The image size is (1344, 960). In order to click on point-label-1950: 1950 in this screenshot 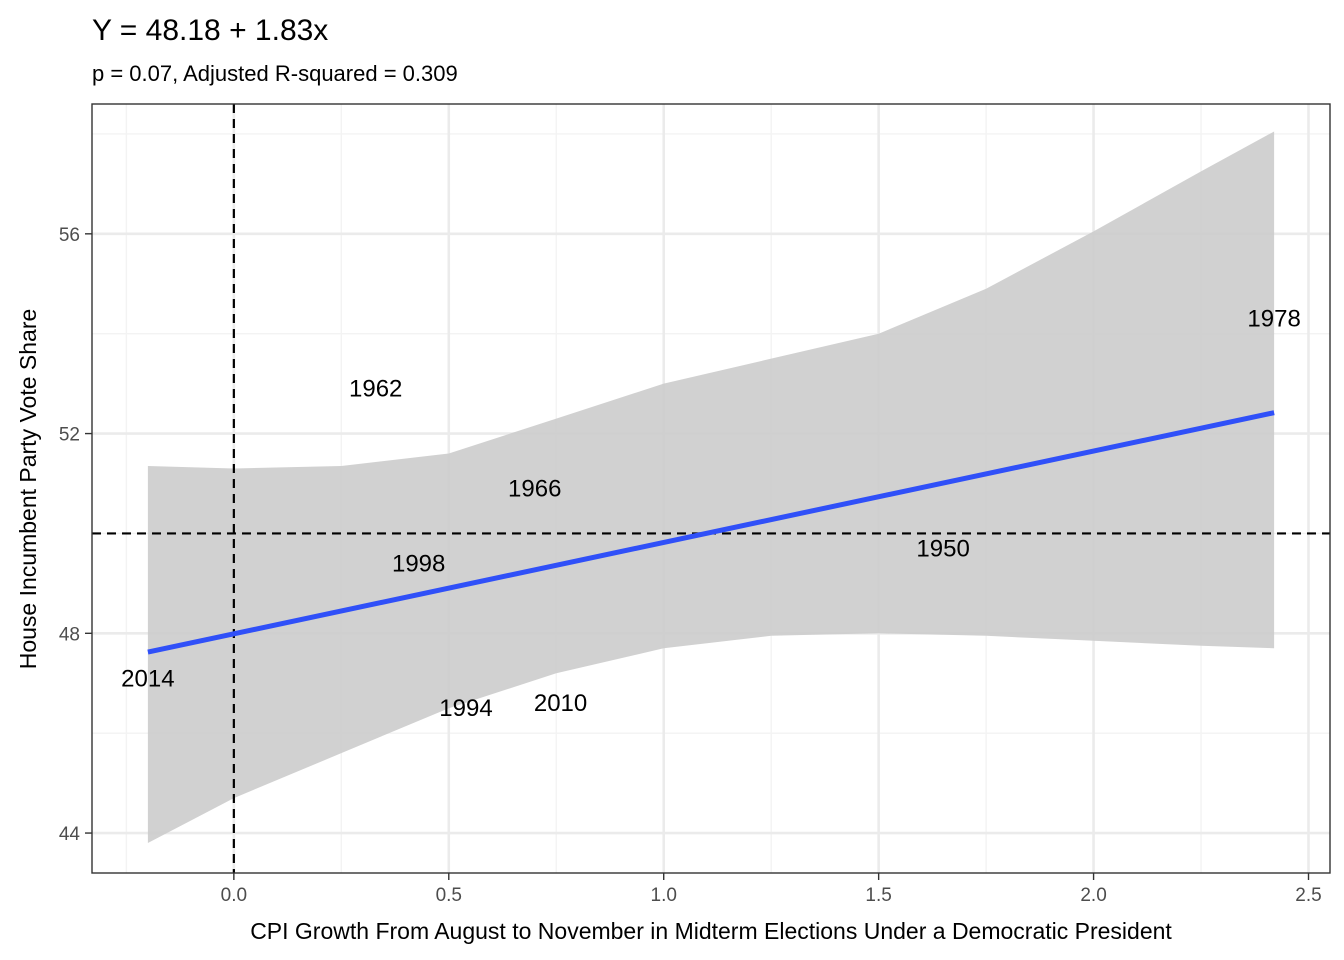, I will do `click(942, 548)`.